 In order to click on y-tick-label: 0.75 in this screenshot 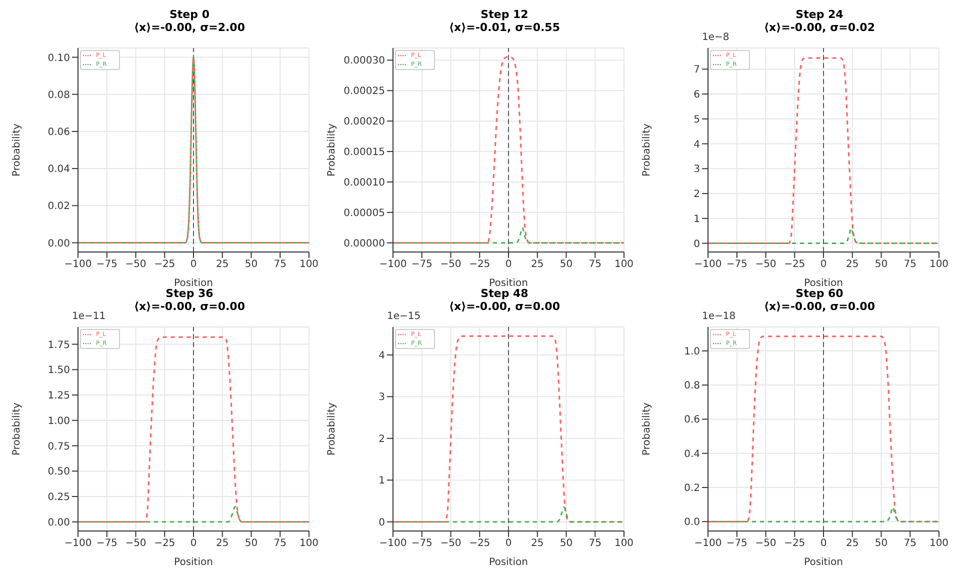, I will do `click(59, 446)`.